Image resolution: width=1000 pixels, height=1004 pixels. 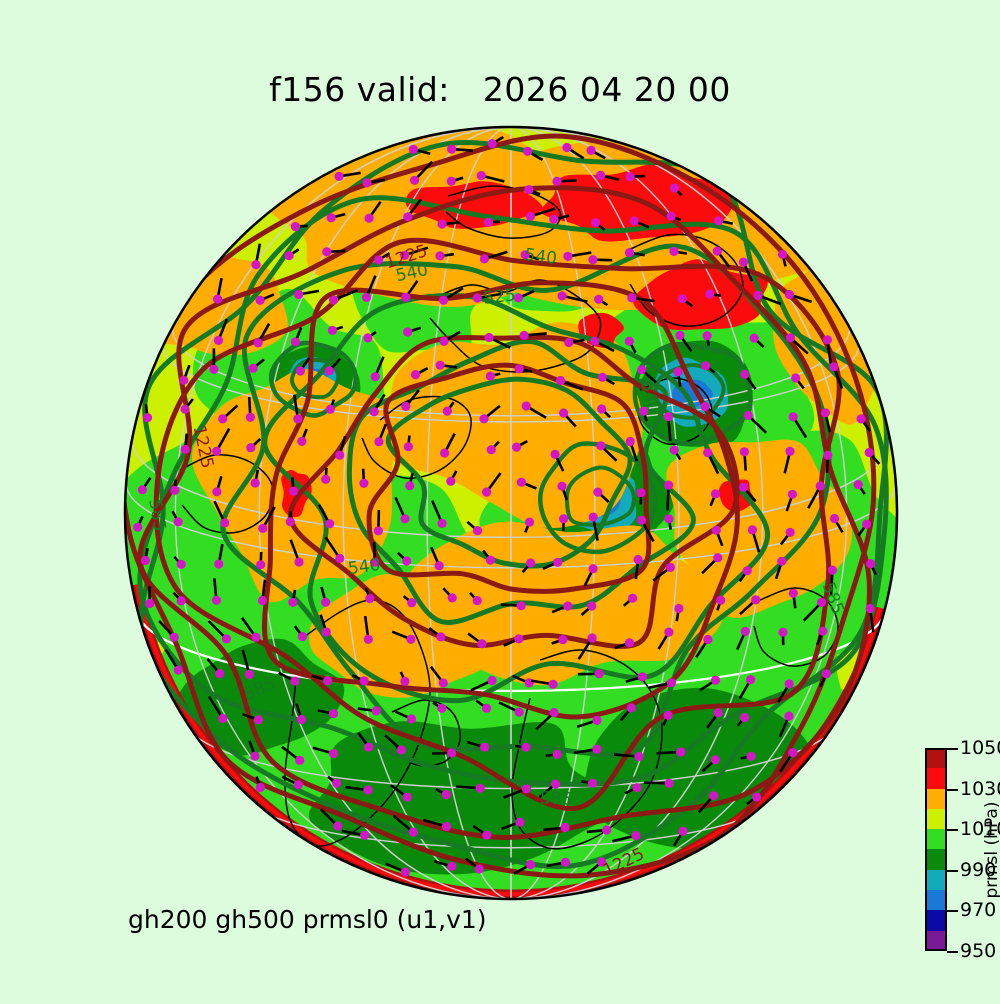 I want to click on contour-label: 525, so click(x=499, y=296).